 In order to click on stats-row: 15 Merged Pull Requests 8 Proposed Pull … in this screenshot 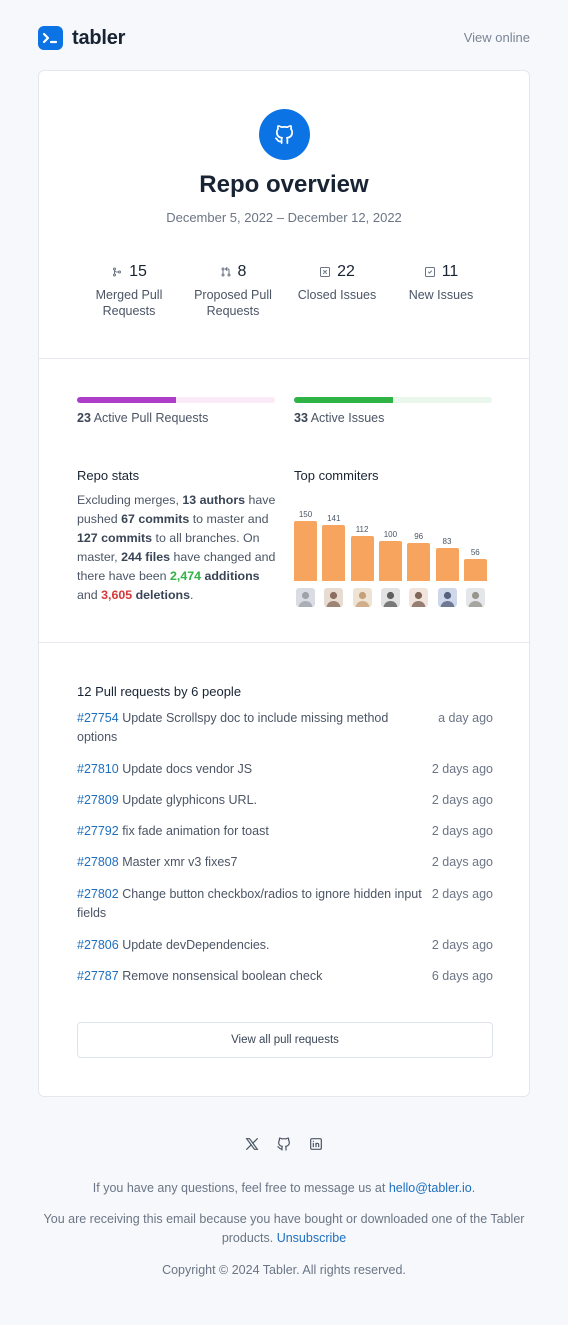, I will do `click(285, 296)`.